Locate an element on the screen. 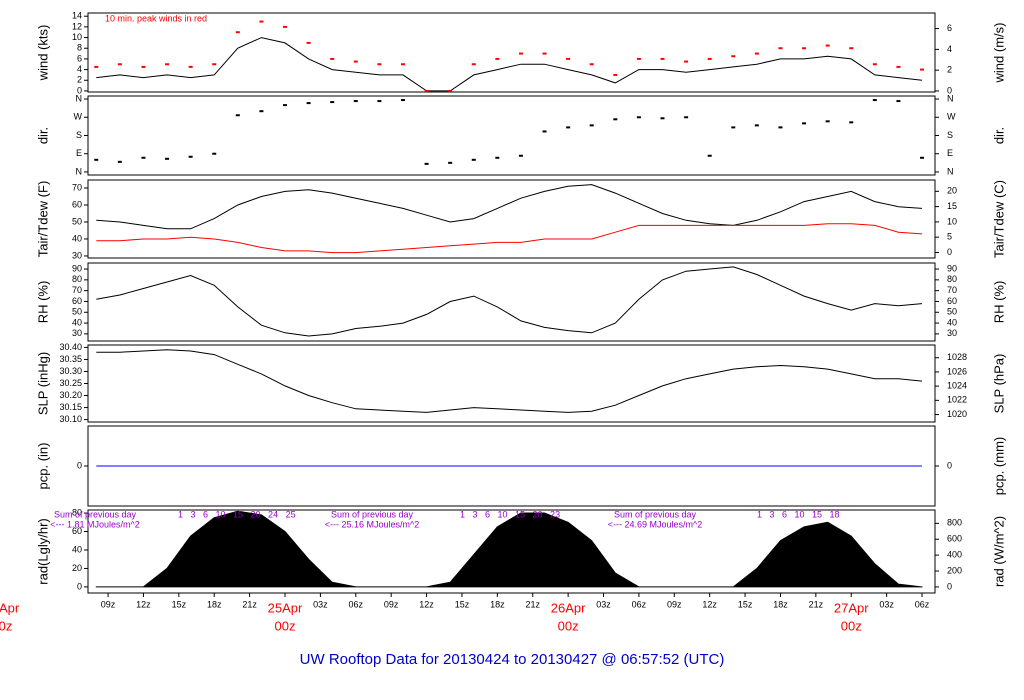 This screenshot has height=700, width=1024. day-label: 26Apr is located at coordinates (568, 607).